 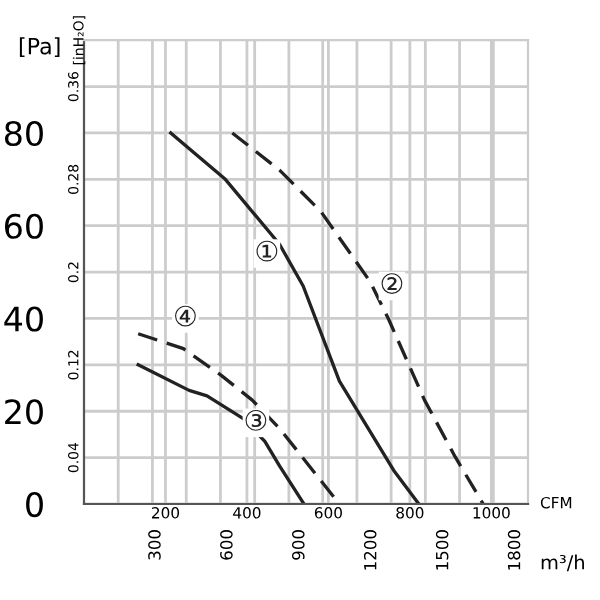 What do you see at coordinates (514, 550) in the screenshot?
I see `x2-tick-label: 1800` at bounding box center [514, 550].